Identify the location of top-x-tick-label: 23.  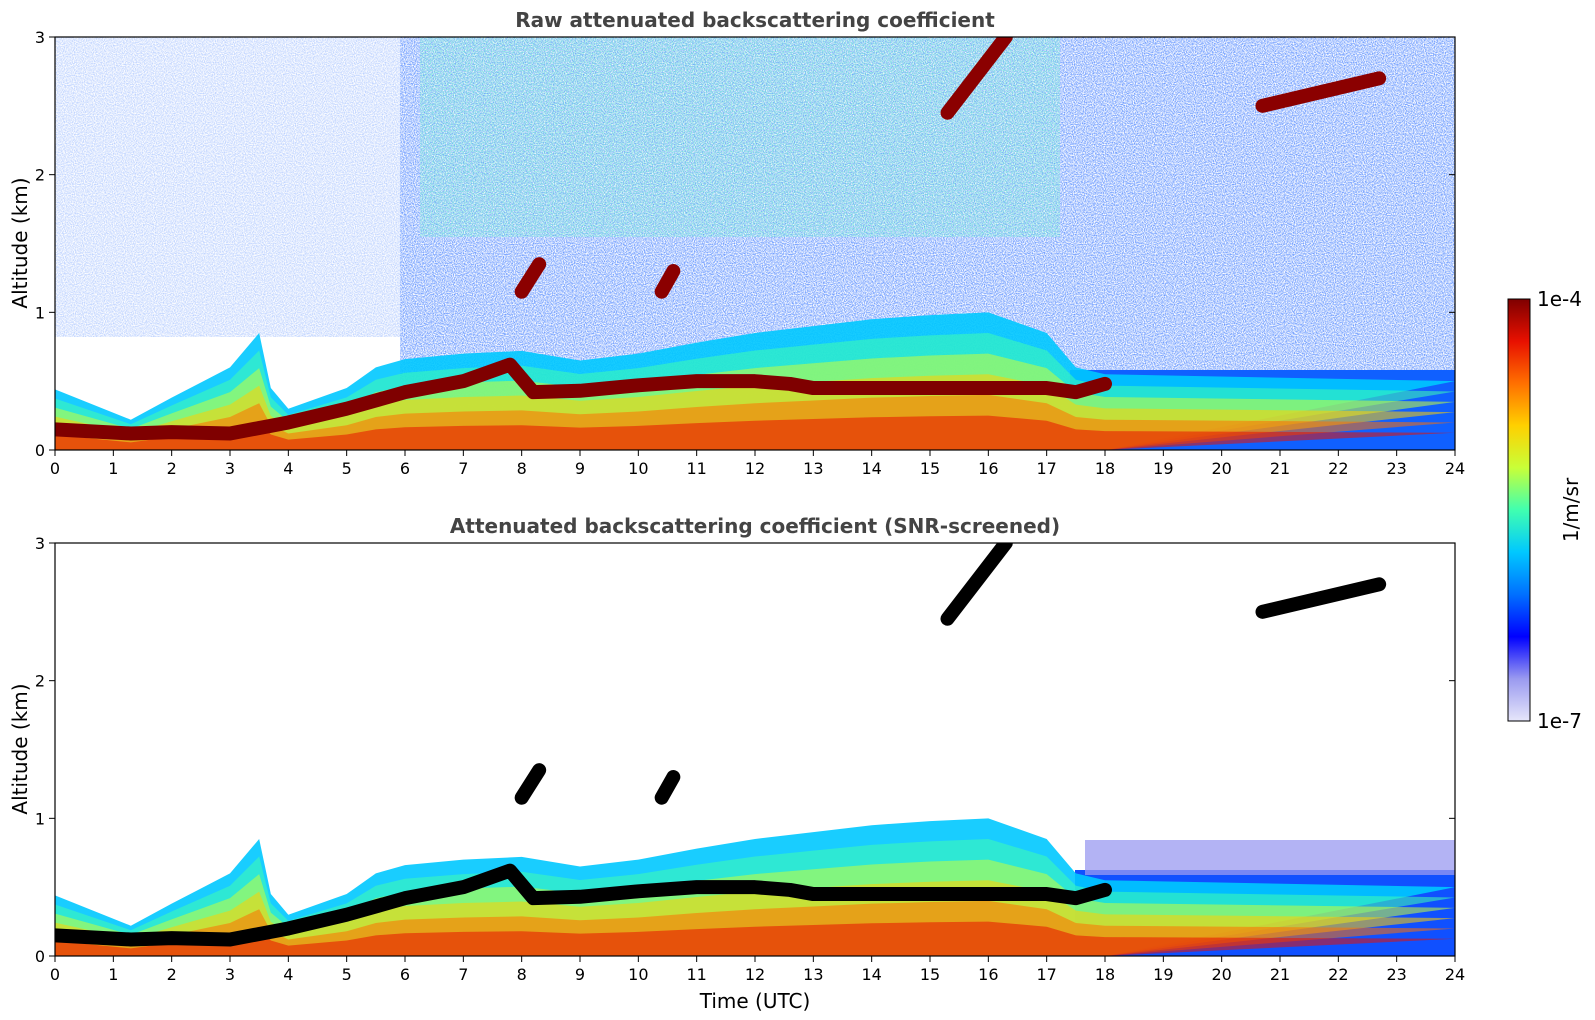
(1396, 468).